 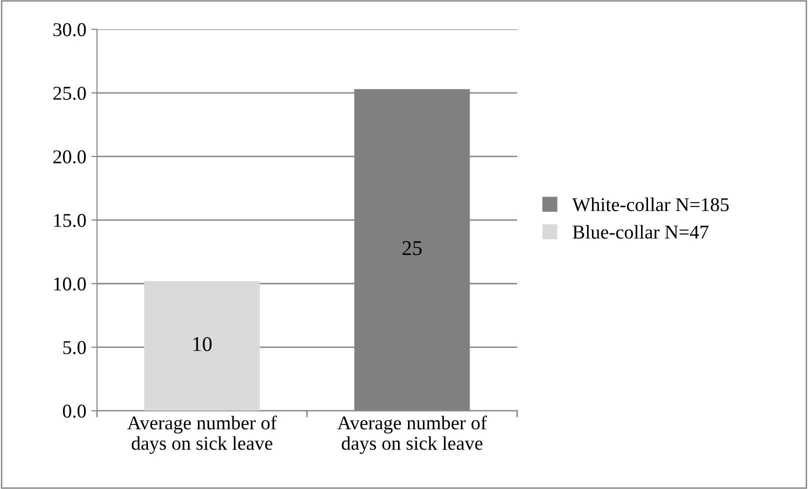 I want to click on legend-label: White-collar N=185, so click(x=650, y=205).